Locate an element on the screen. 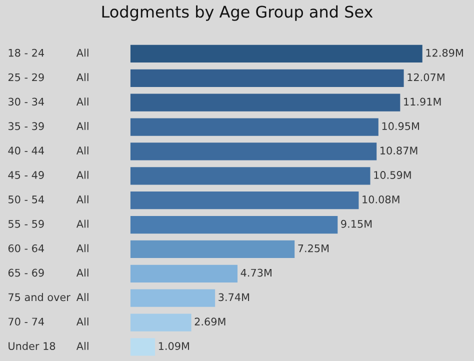  chart-title: Lodgments by Age Group and Sex is located at coordinates (237, 13).